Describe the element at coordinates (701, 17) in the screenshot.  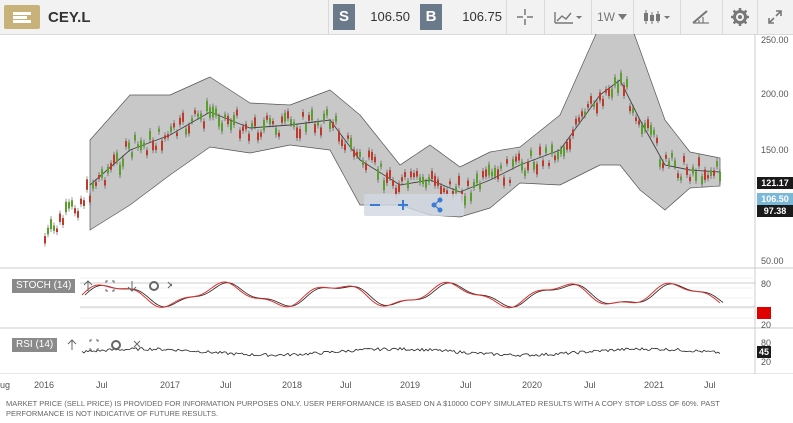
I see `draw-button` at that location.